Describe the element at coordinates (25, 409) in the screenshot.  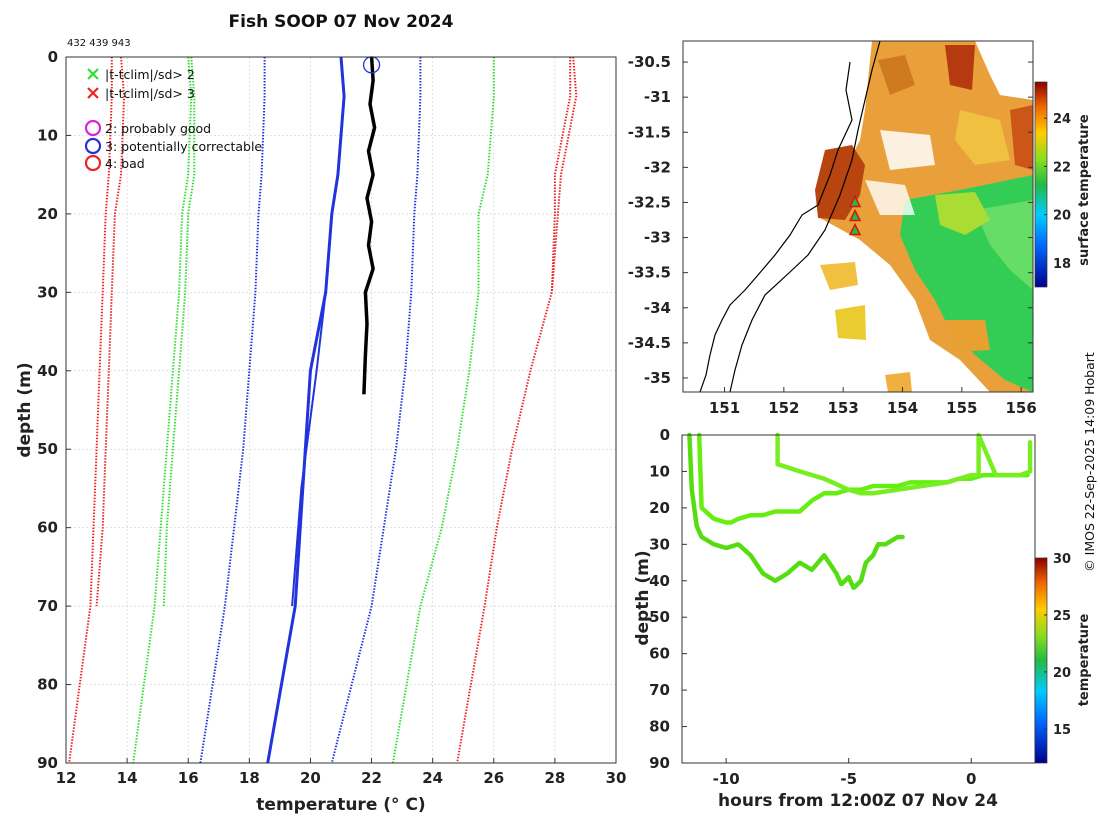
I see `profile-ylabel: depth (m)` at that location.